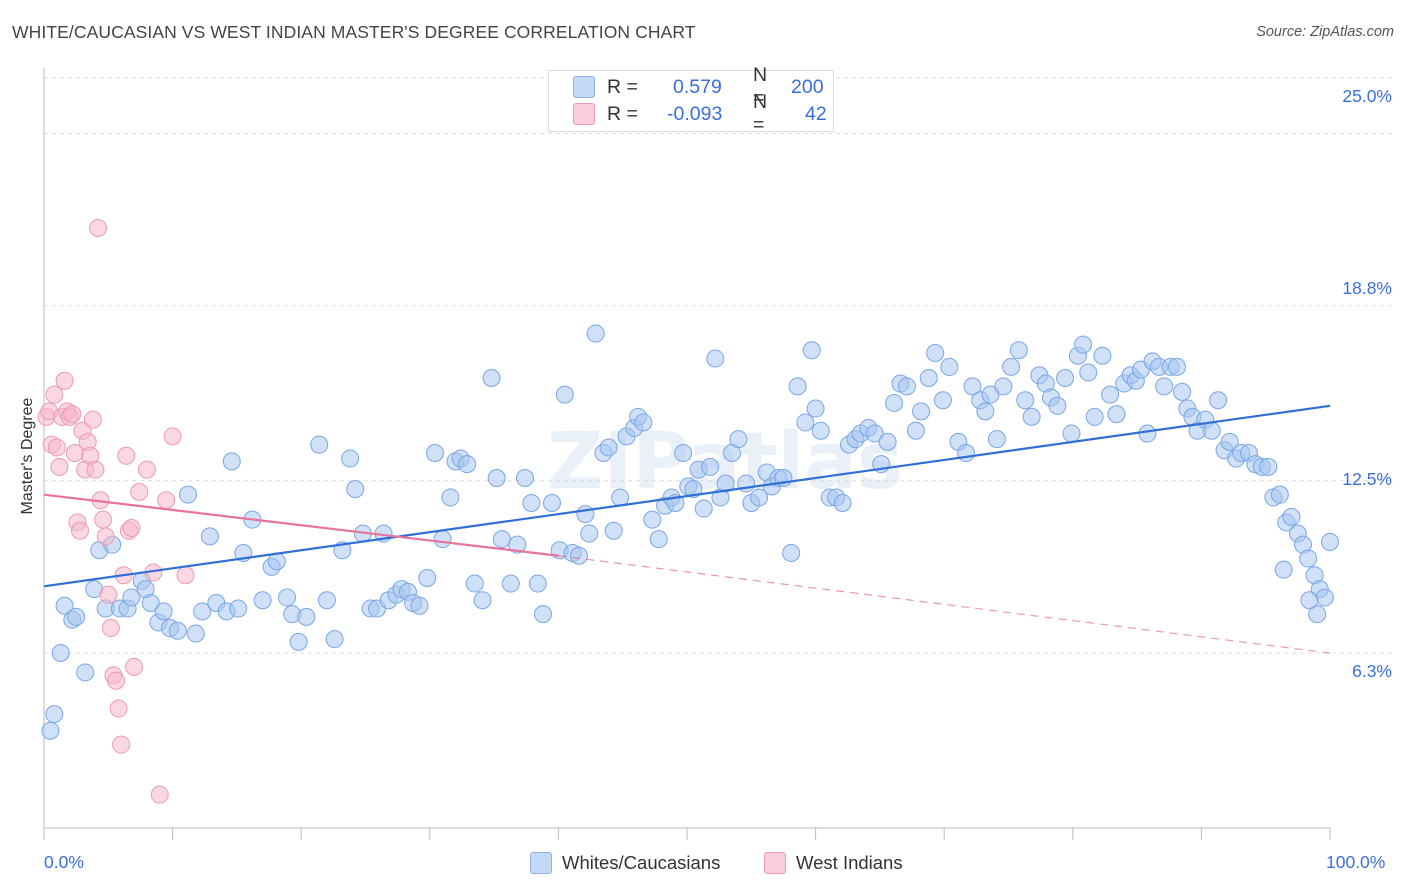 The width and height of the screenshot is (1406, 892). I want to click on legend-n-value: 200, so click(807, 86).